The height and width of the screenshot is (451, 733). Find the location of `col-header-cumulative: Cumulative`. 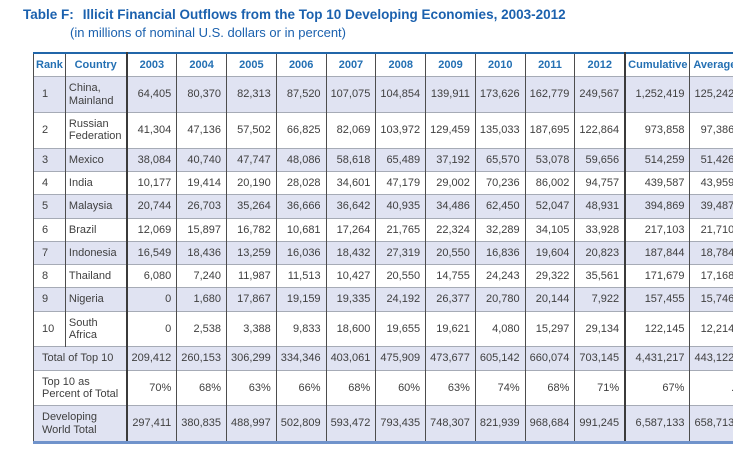

col-header-cumulative: Cumulative is located at coordinates (657, 65).